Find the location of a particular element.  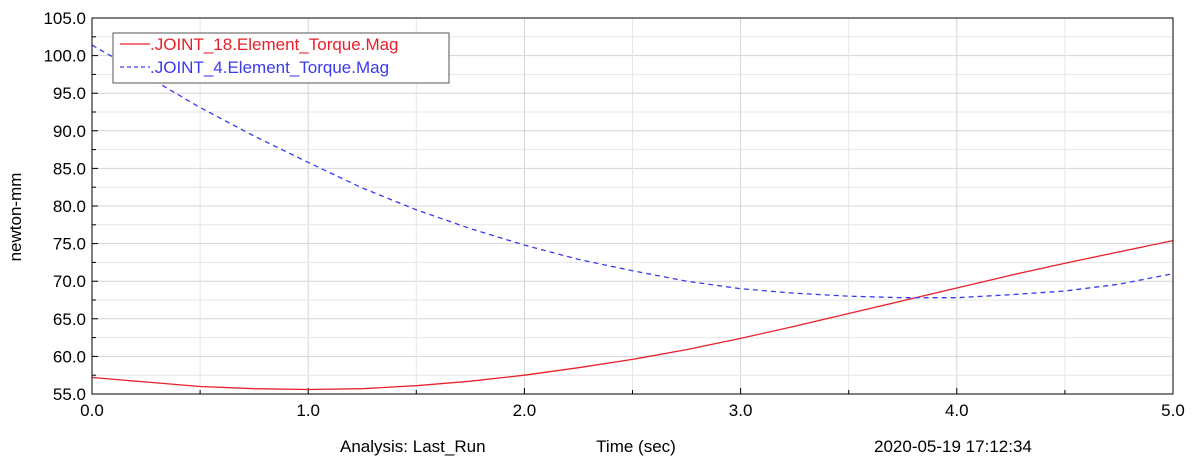

timestamp: 2020-05-19 17:12:34 is located at coordinates (953, 446).